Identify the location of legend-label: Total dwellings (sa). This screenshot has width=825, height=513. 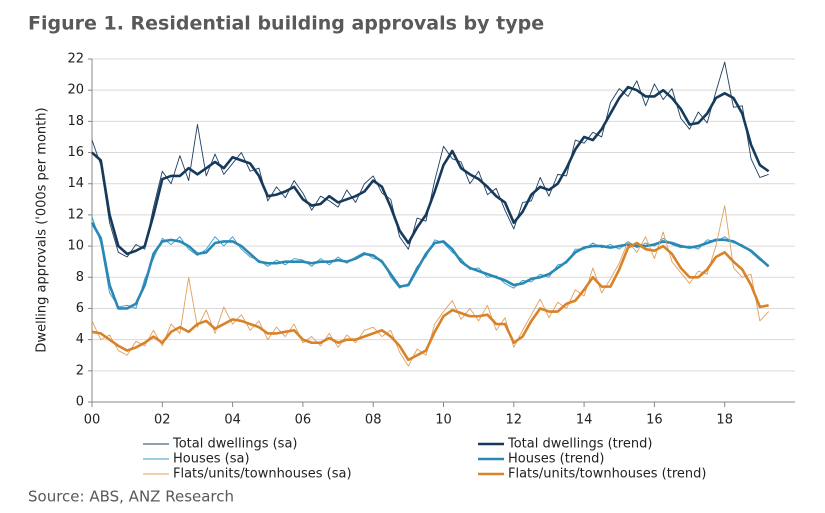
(235, 444).